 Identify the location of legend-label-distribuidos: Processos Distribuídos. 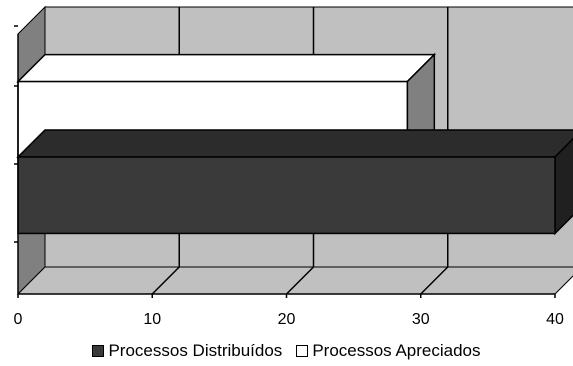
(195, 350).